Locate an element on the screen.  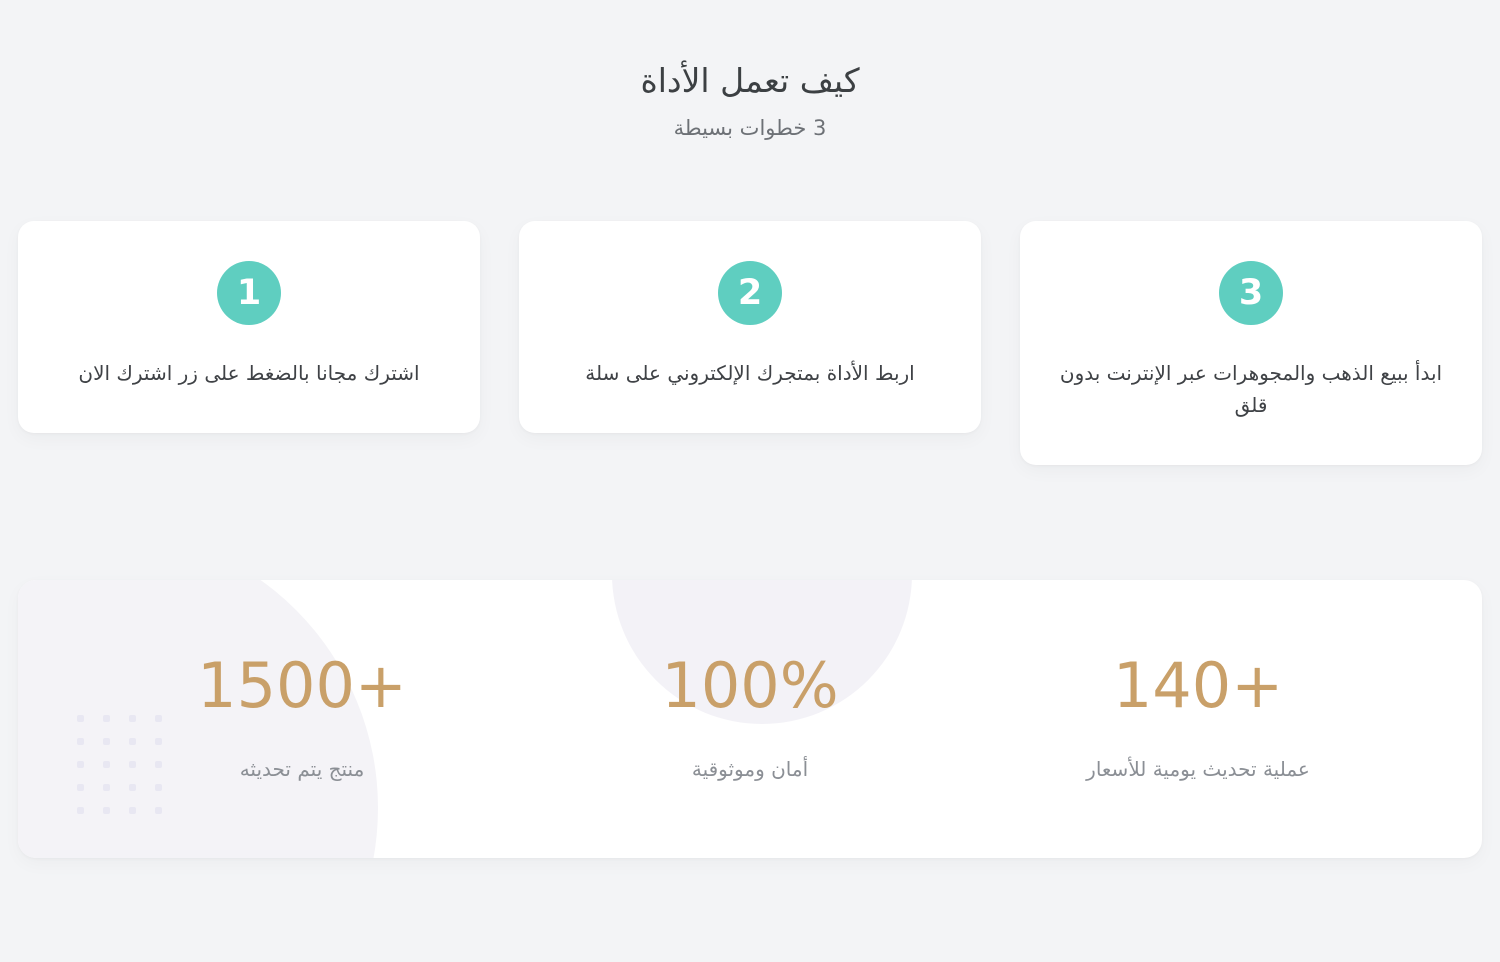
stat-item-security: 100% أمان وموثوقية is located at coordinates (750, 719).